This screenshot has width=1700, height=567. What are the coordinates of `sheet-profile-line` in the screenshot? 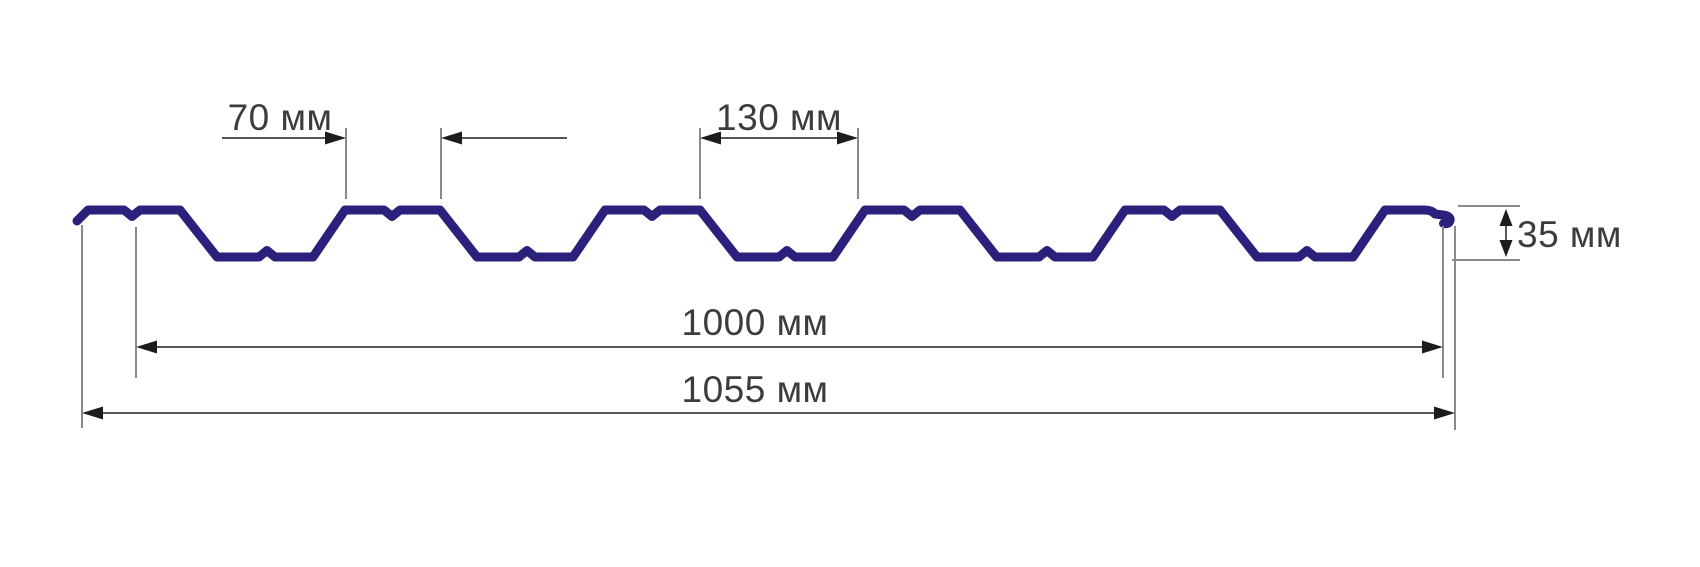 It's located at (763, 233).